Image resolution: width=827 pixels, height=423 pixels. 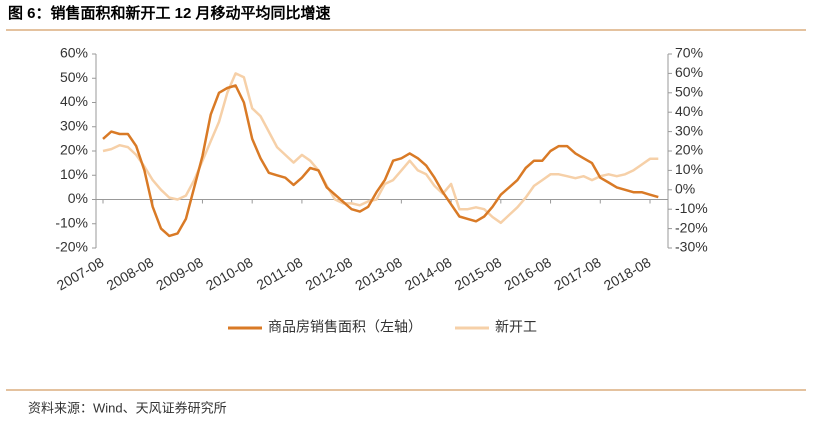 I want to click on y2-tick-label: 10%, so click(x=689, y=169).